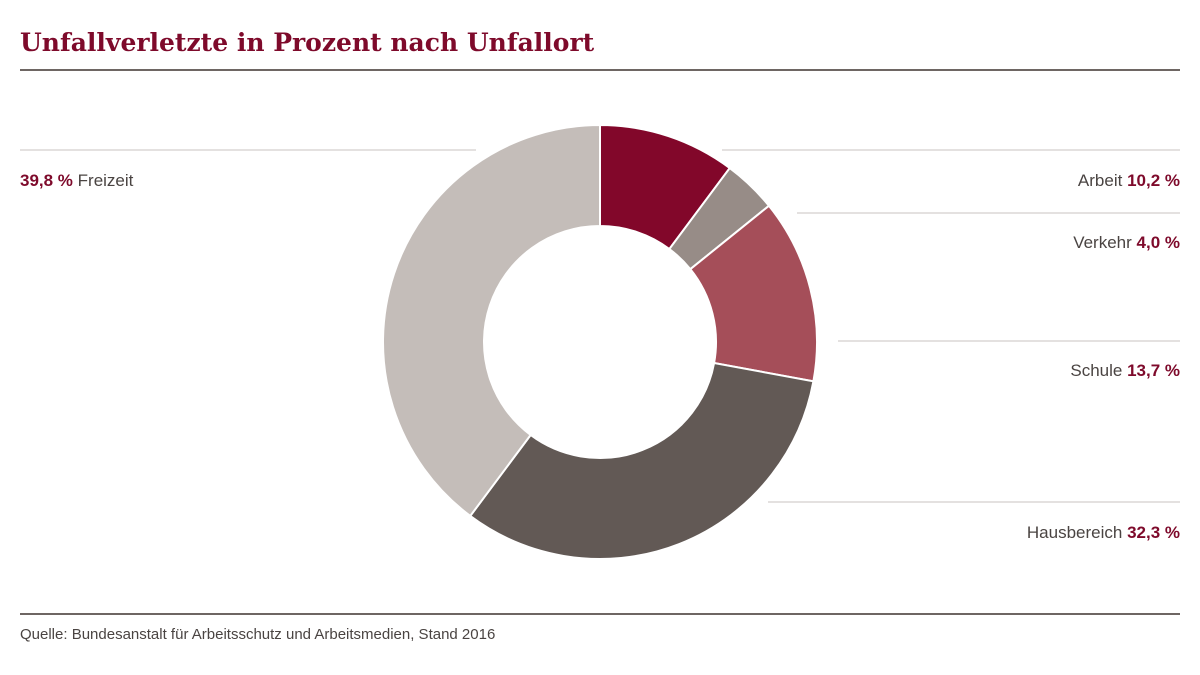 This screenshot has height=675, width=1200. What do you see at coordinates (49, 180) in the screenshot?
I see `slice-value-freizeit: 39,8 %` at bounding box center [49, 180].